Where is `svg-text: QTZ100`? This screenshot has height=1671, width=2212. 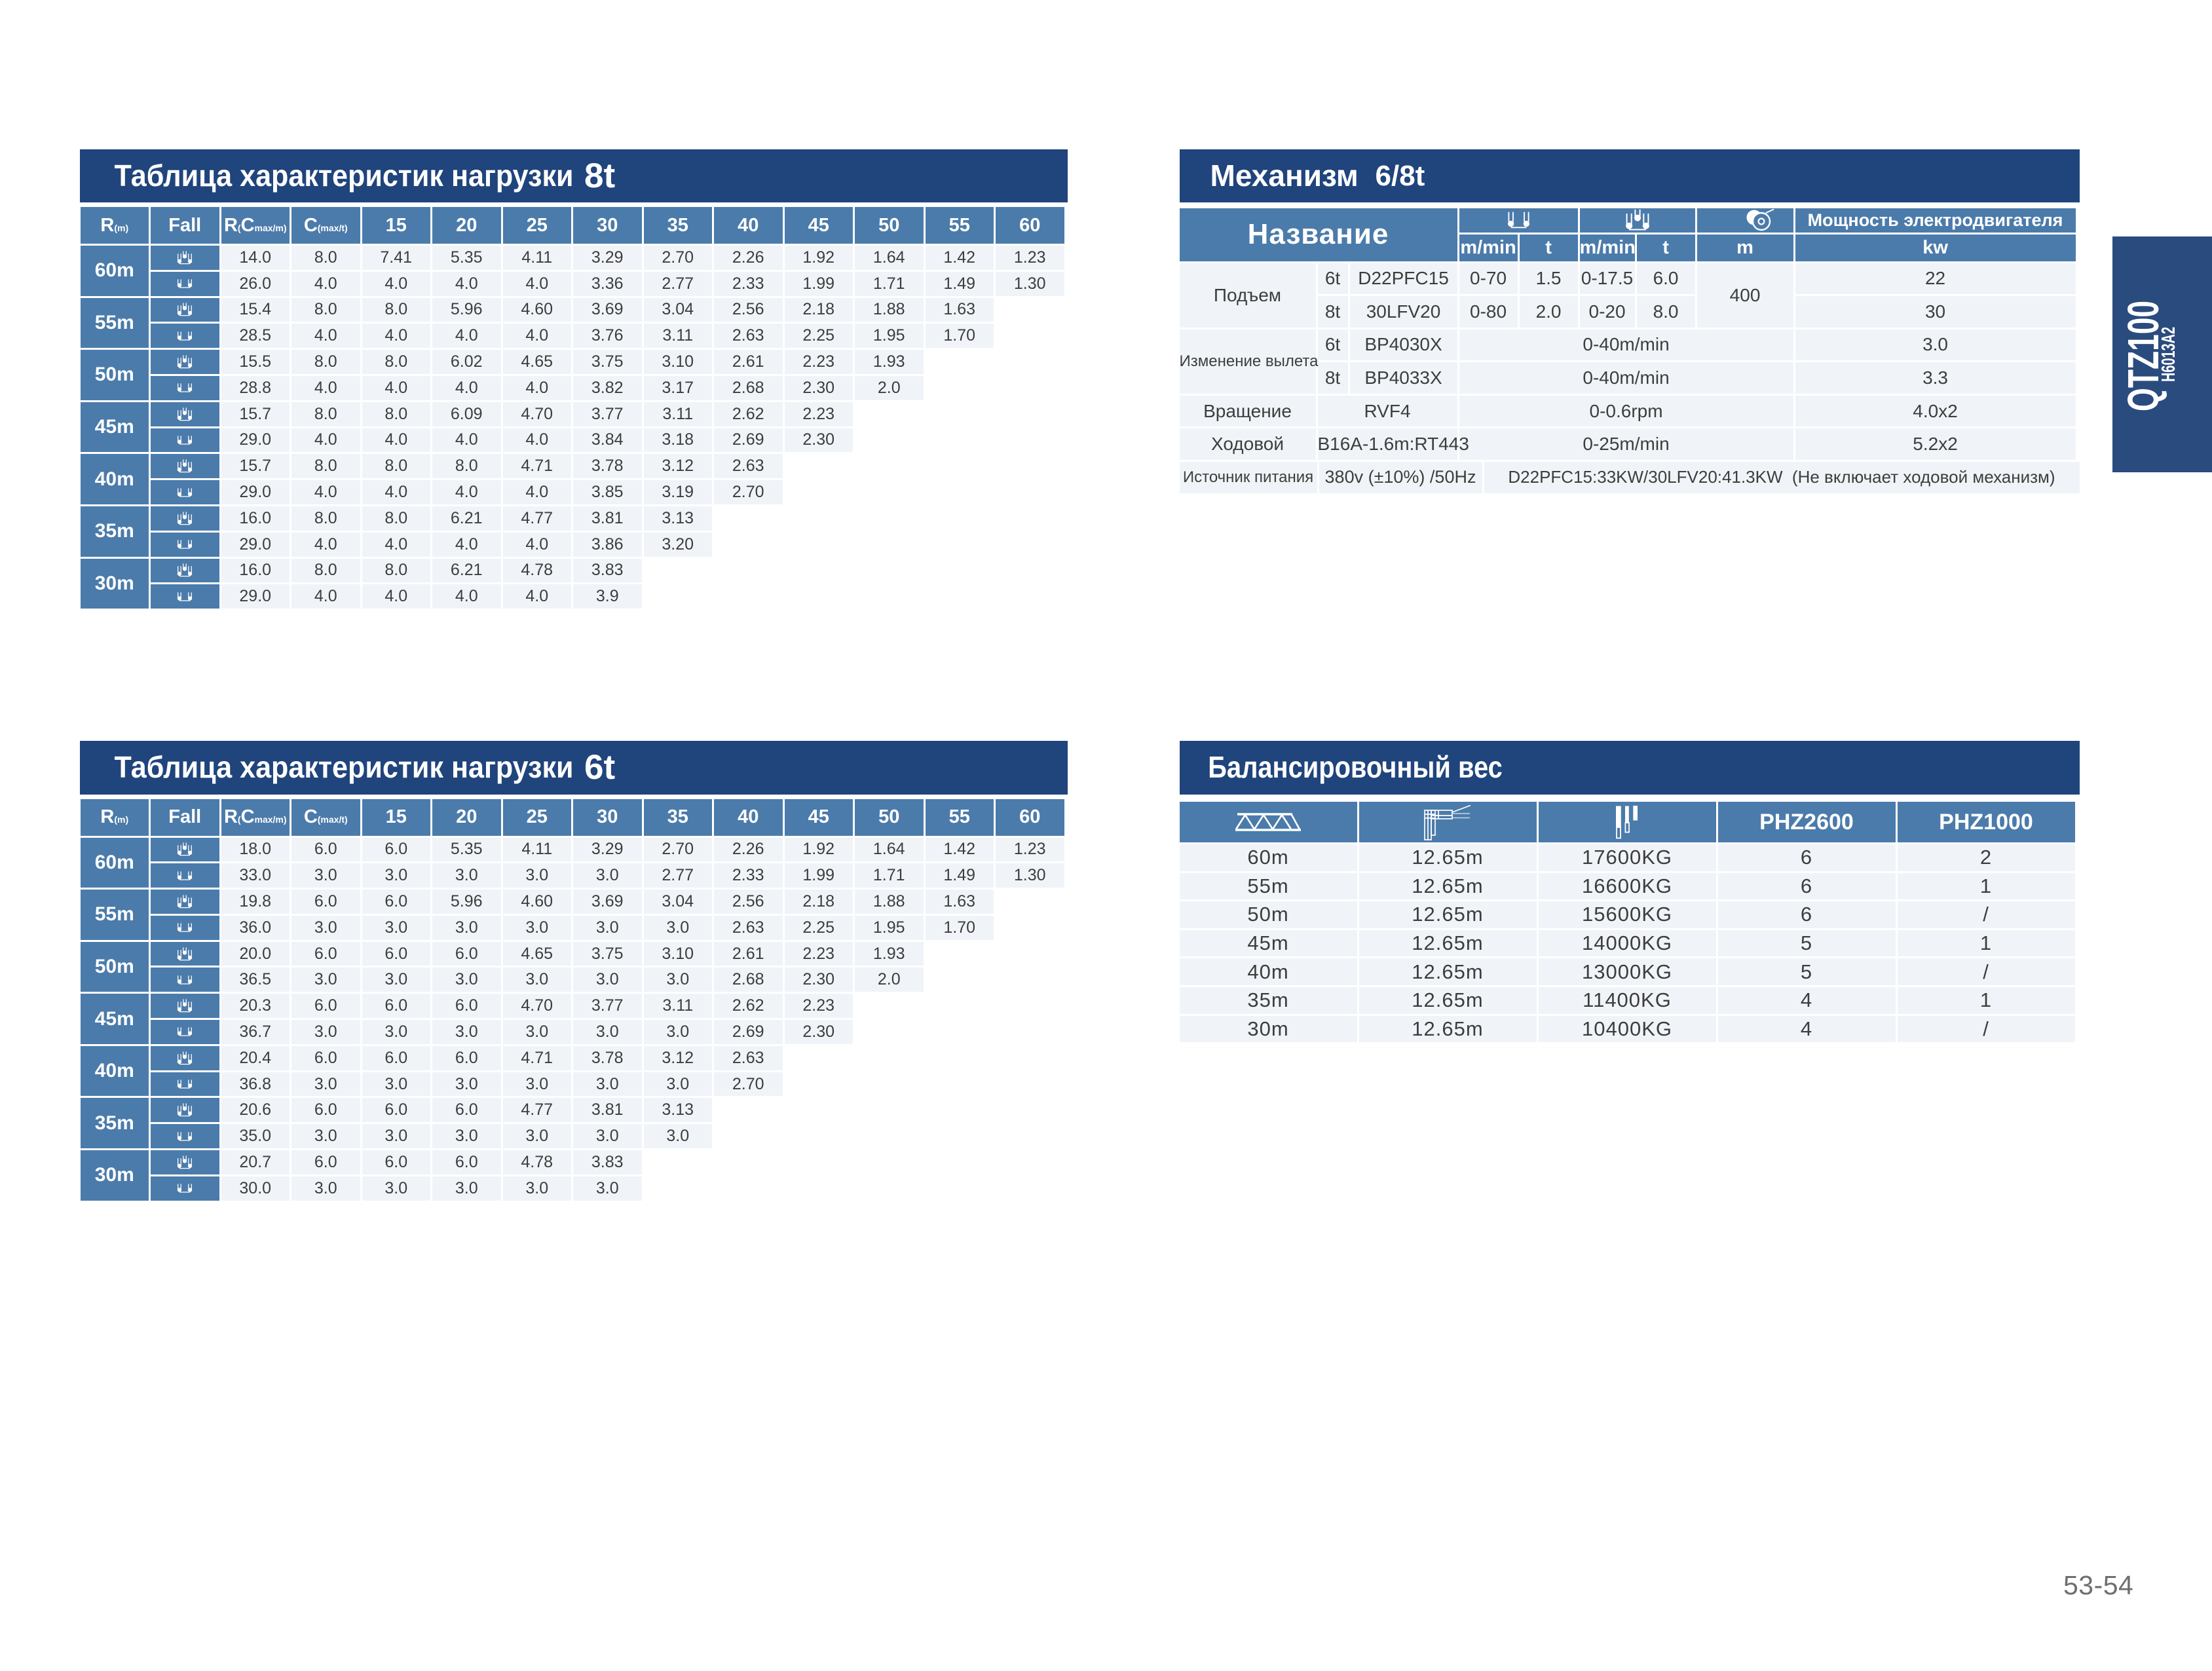
svg-text: QTZ100 is located at coordinates (2143, 356).